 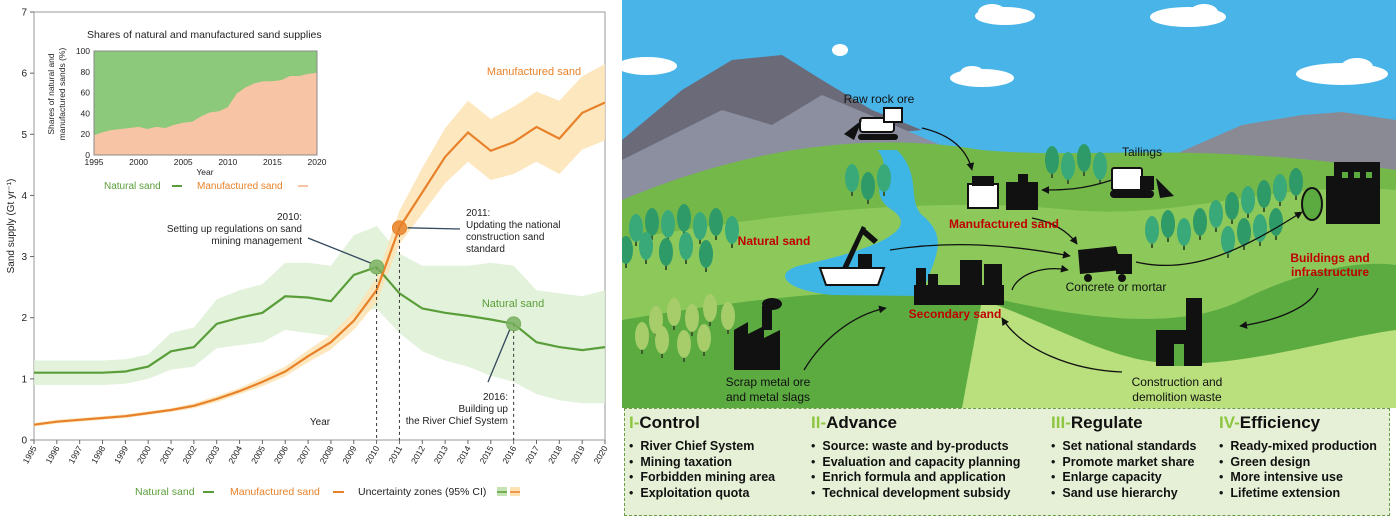 What do you see at coordinates (669, 422) in the screenshot?
I see `policy-title: Control` at bounding box center [669, 422].